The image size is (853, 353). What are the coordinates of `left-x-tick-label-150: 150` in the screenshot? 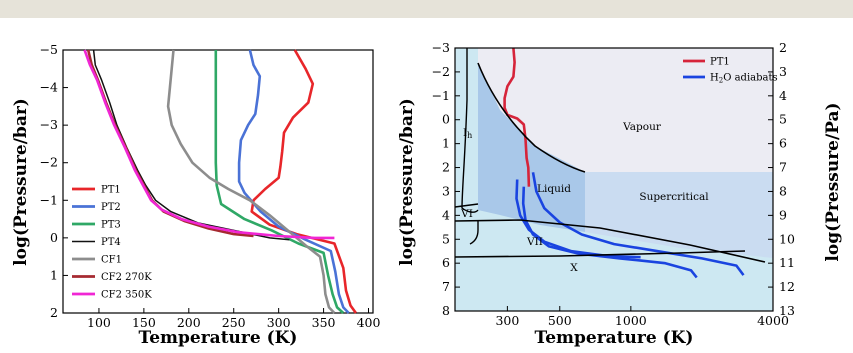 It's located at (144, 322).